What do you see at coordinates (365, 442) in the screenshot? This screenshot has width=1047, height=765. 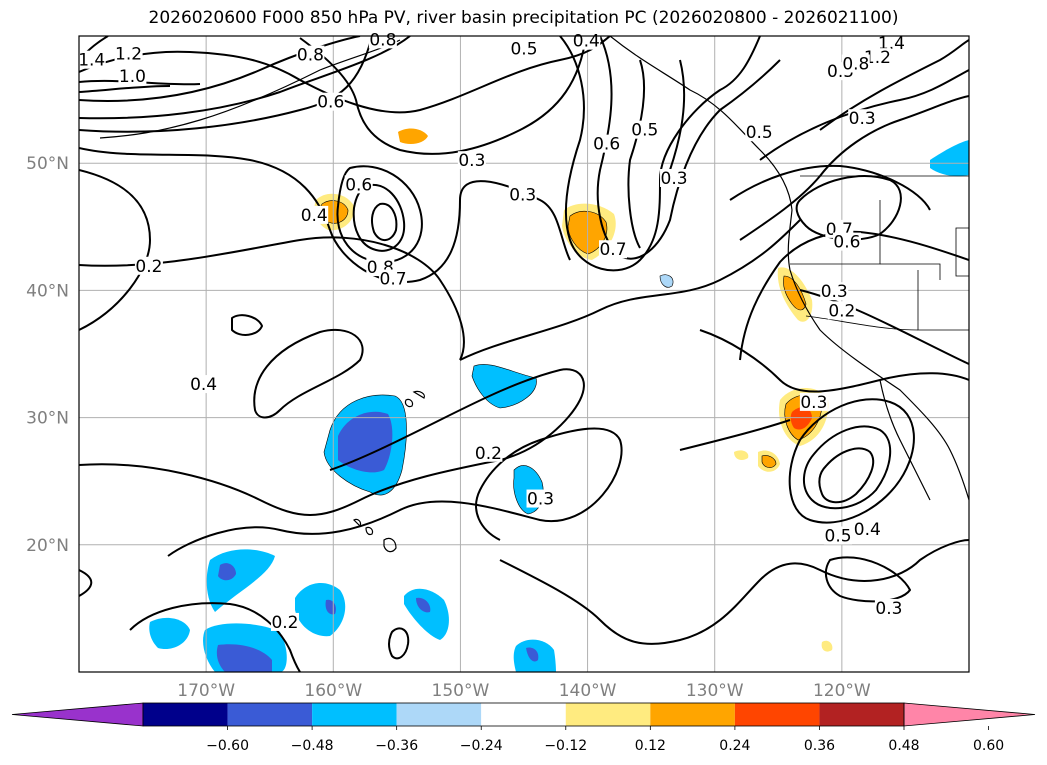 I see `neg-core-central` at bounding box center [365, 442].